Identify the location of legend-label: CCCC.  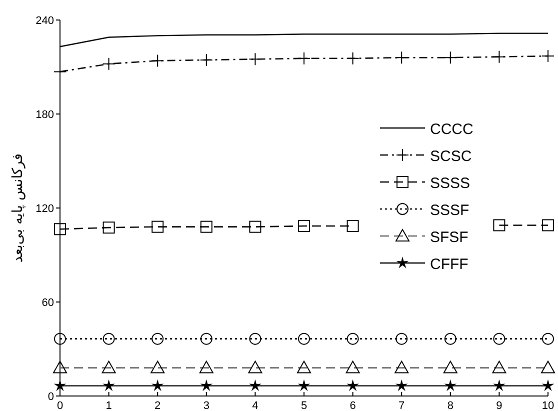
(452, 129).